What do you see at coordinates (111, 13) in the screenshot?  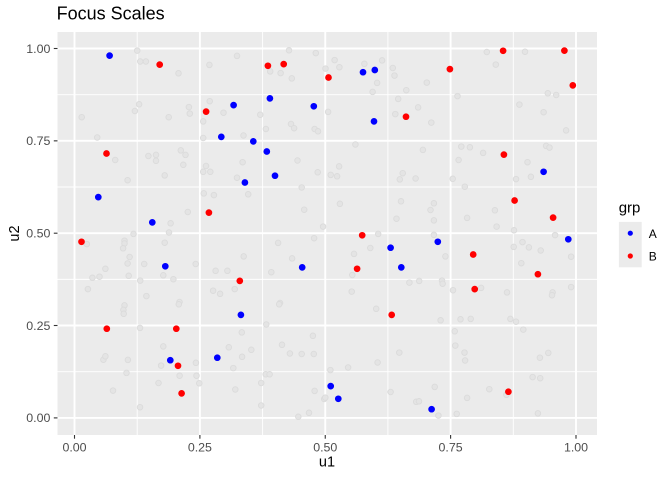 I see `svg-text: Focus Scales` at bounding box center [111, 13].